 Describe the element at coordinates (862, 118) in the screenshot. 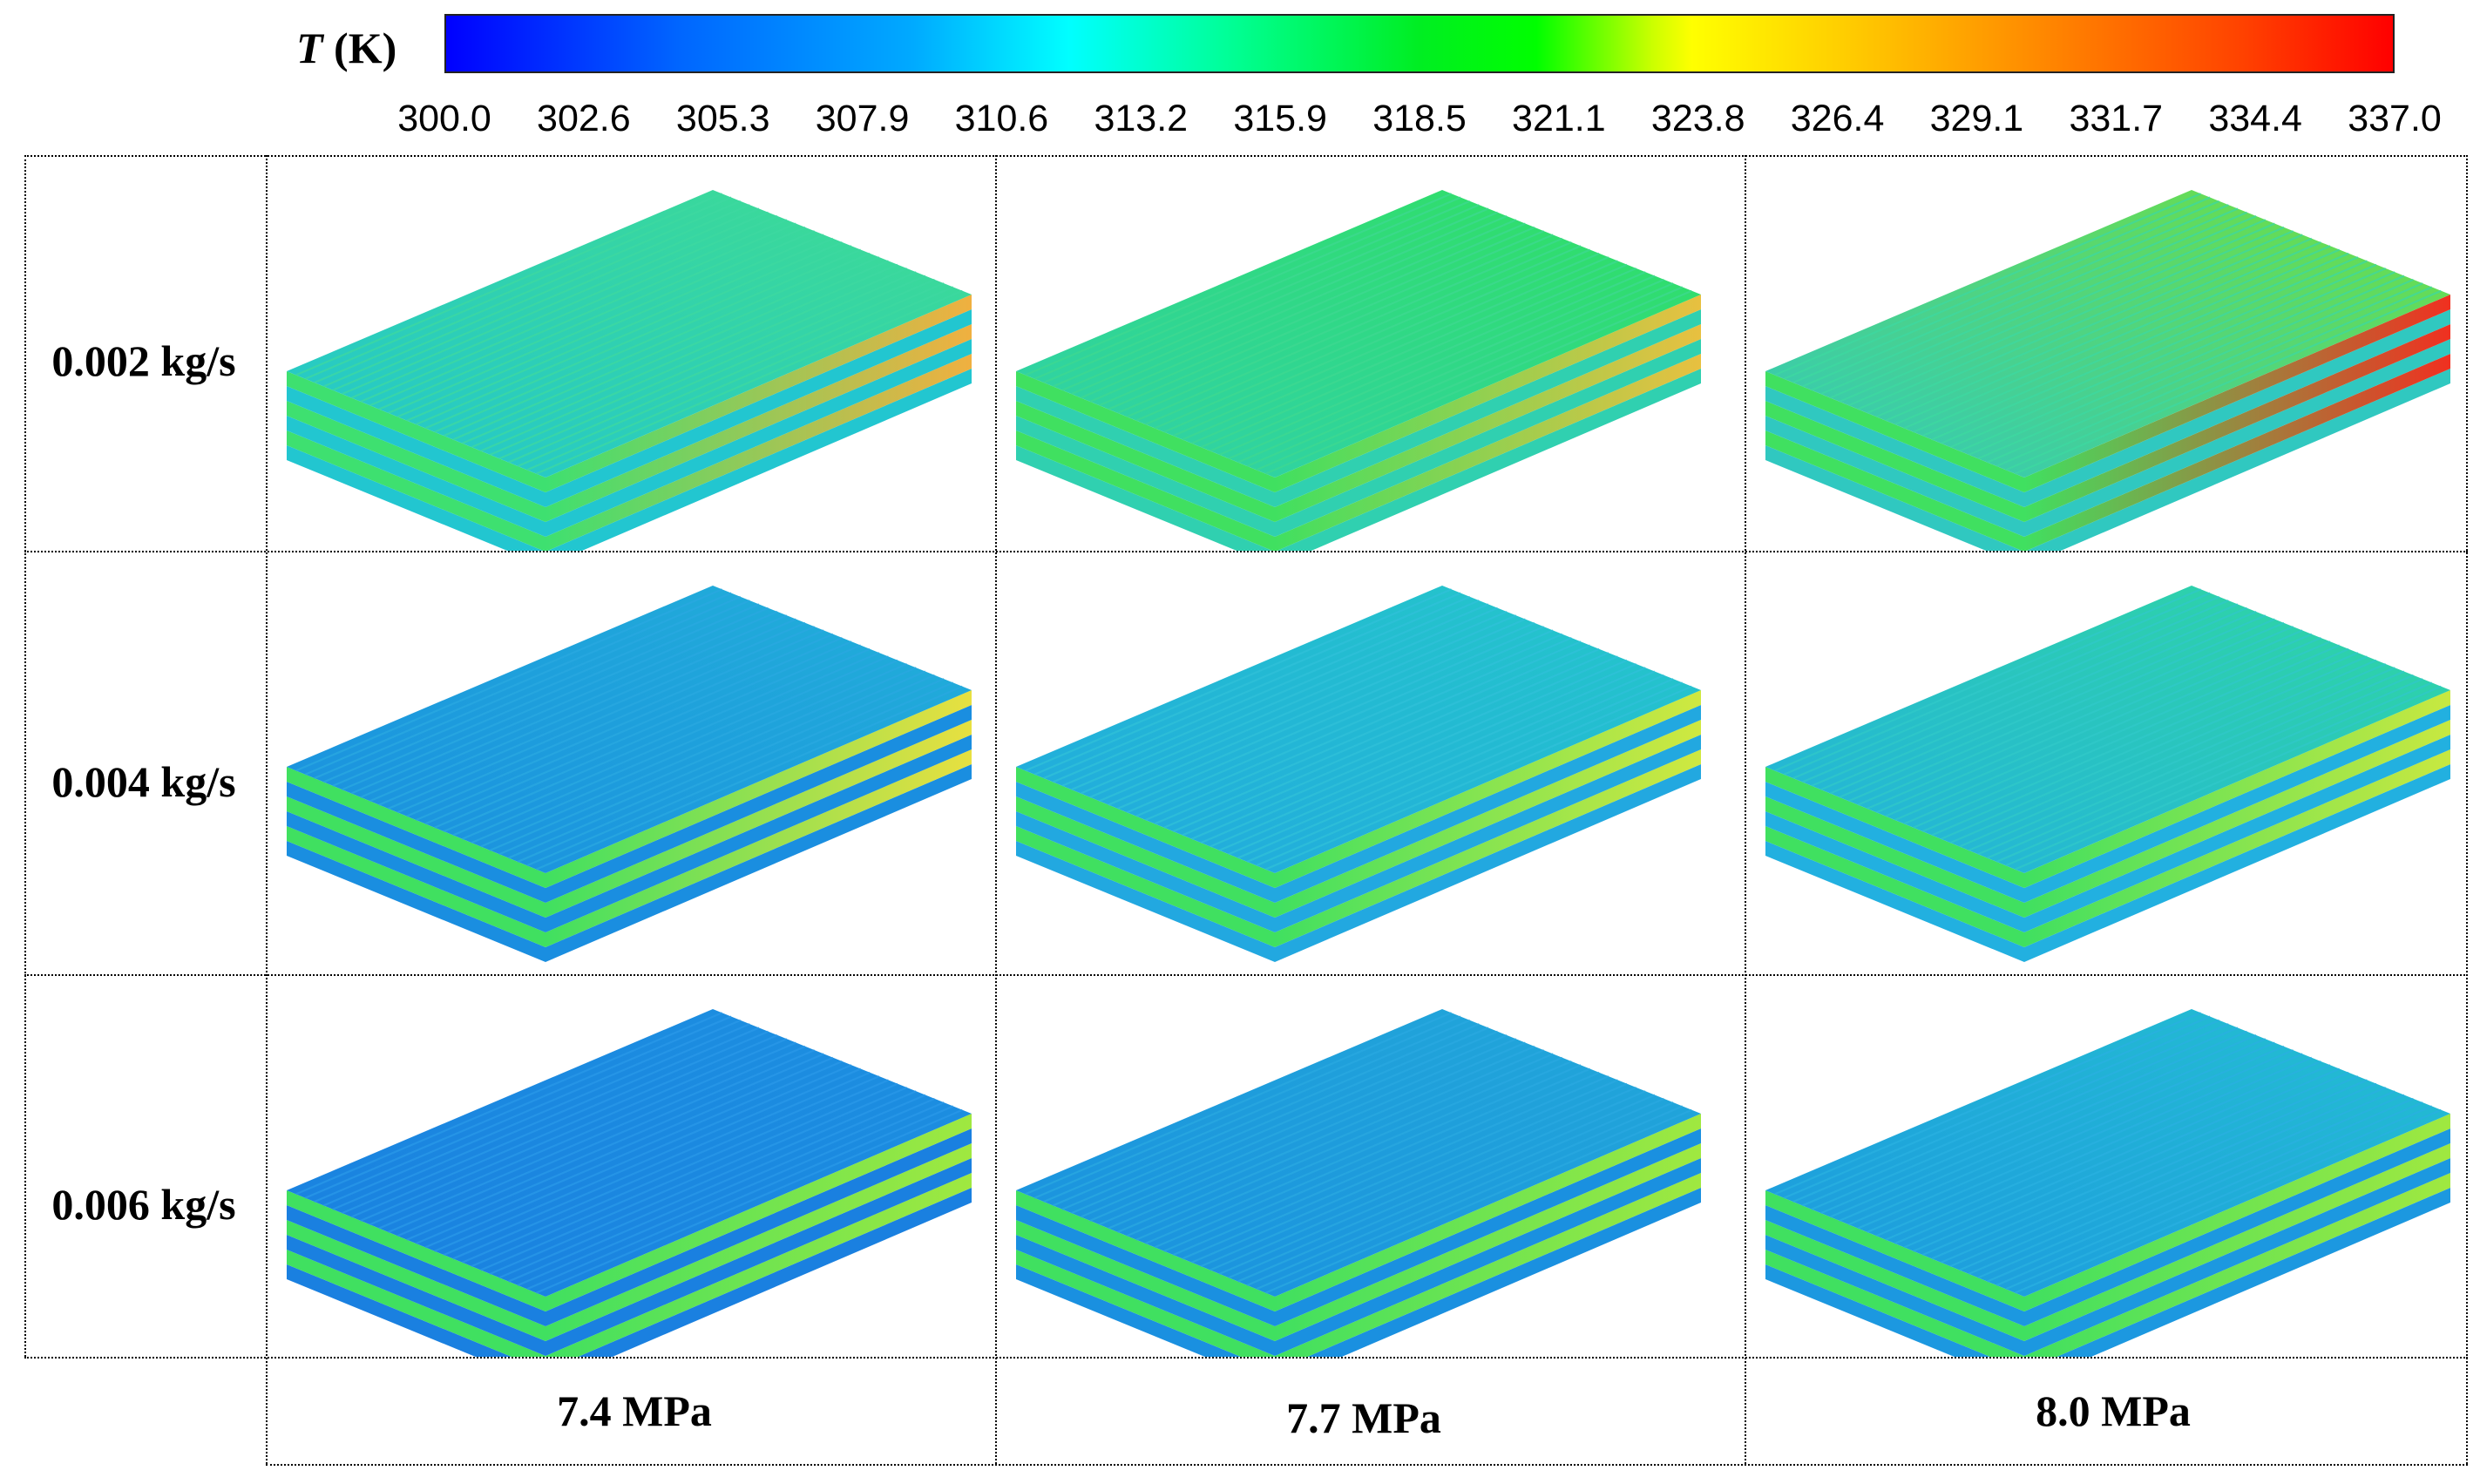

I see `colorbar-tick-label: 307.9` at that location.